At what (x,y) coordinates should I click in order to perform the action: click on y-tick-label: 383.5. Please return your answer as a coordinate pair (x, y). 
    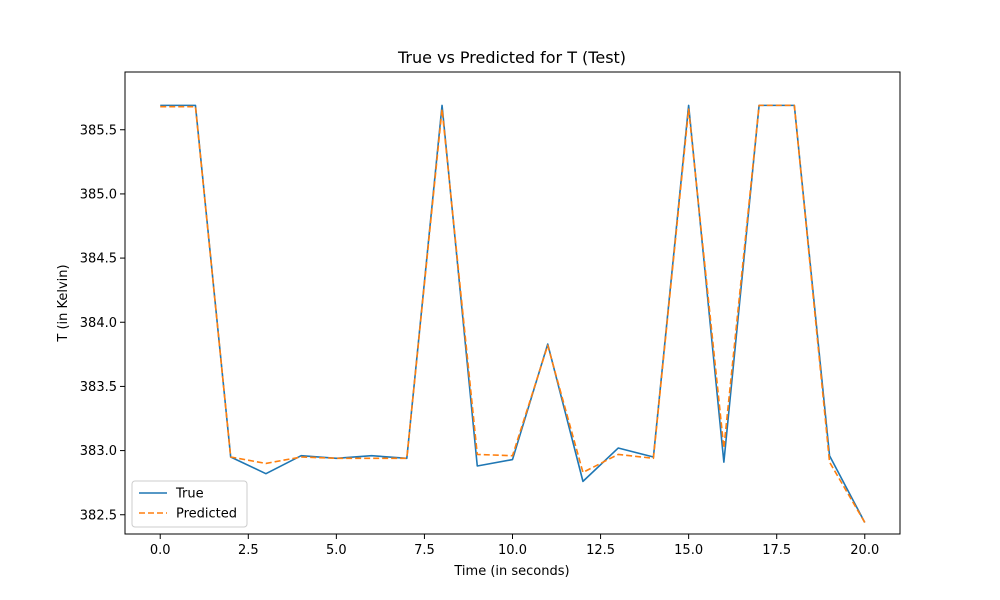
    Looking at the image, I should click on (98, 387).